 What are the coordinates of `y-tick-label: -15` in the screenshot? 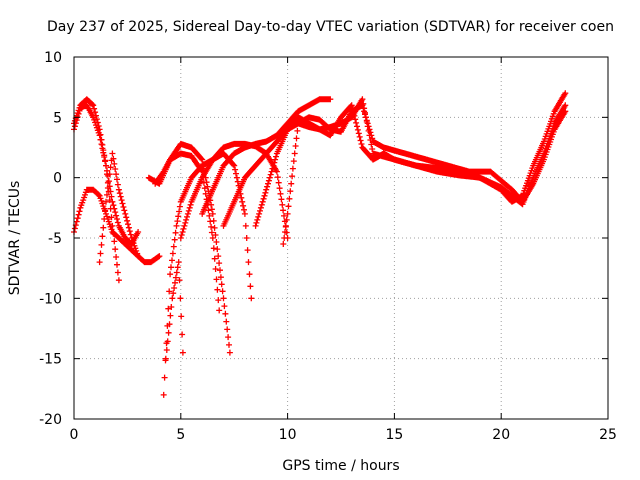 It's located at (50, 360).